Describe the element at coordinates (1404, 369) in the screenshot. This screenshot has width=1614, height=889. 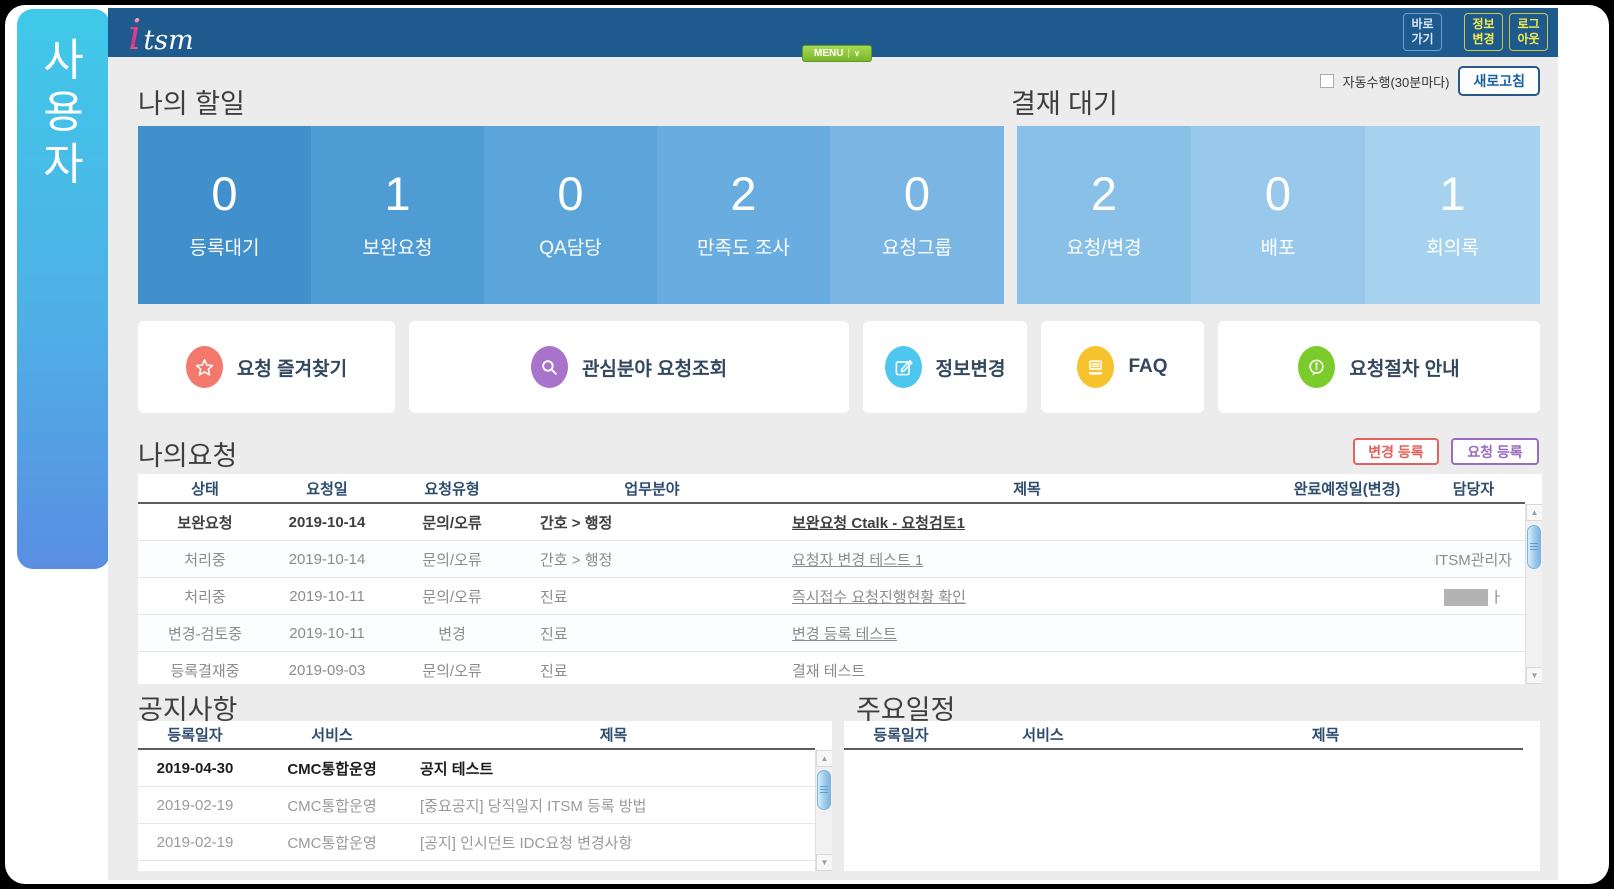
I see `quick-action-label: 요청절차 안내` at that location.